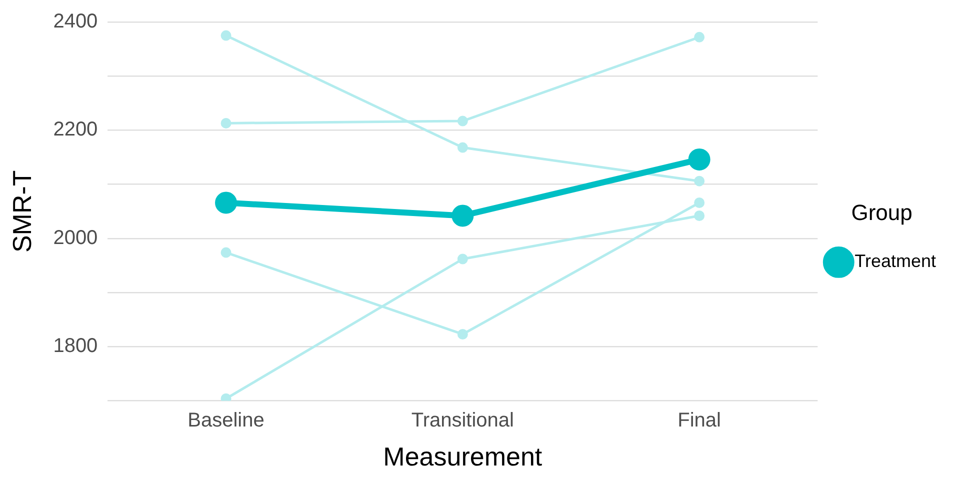 Image resolution: width=956 pixels, height=482 pixels. Describe the element at coordinates (75, 237) in the screenshot. I see `y-tick-label: 2000` at that location.